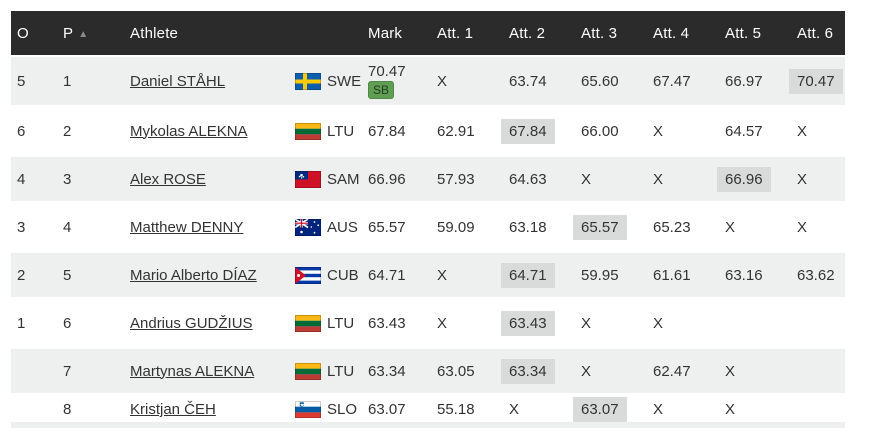 The image size is (869, 439). Describe the element at coordinates (527, 33) in the screenshot. I see `column-header-attempt-2: Att. 2` at that location.